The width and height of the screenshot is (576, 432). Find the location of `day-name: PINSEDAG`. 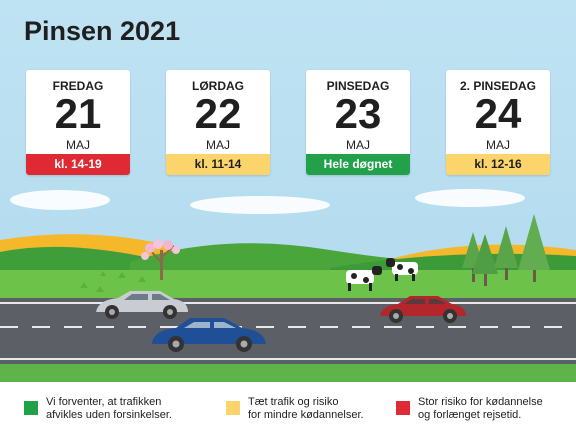

day-name: PINSEDAG is located at coordinates (358, 86).